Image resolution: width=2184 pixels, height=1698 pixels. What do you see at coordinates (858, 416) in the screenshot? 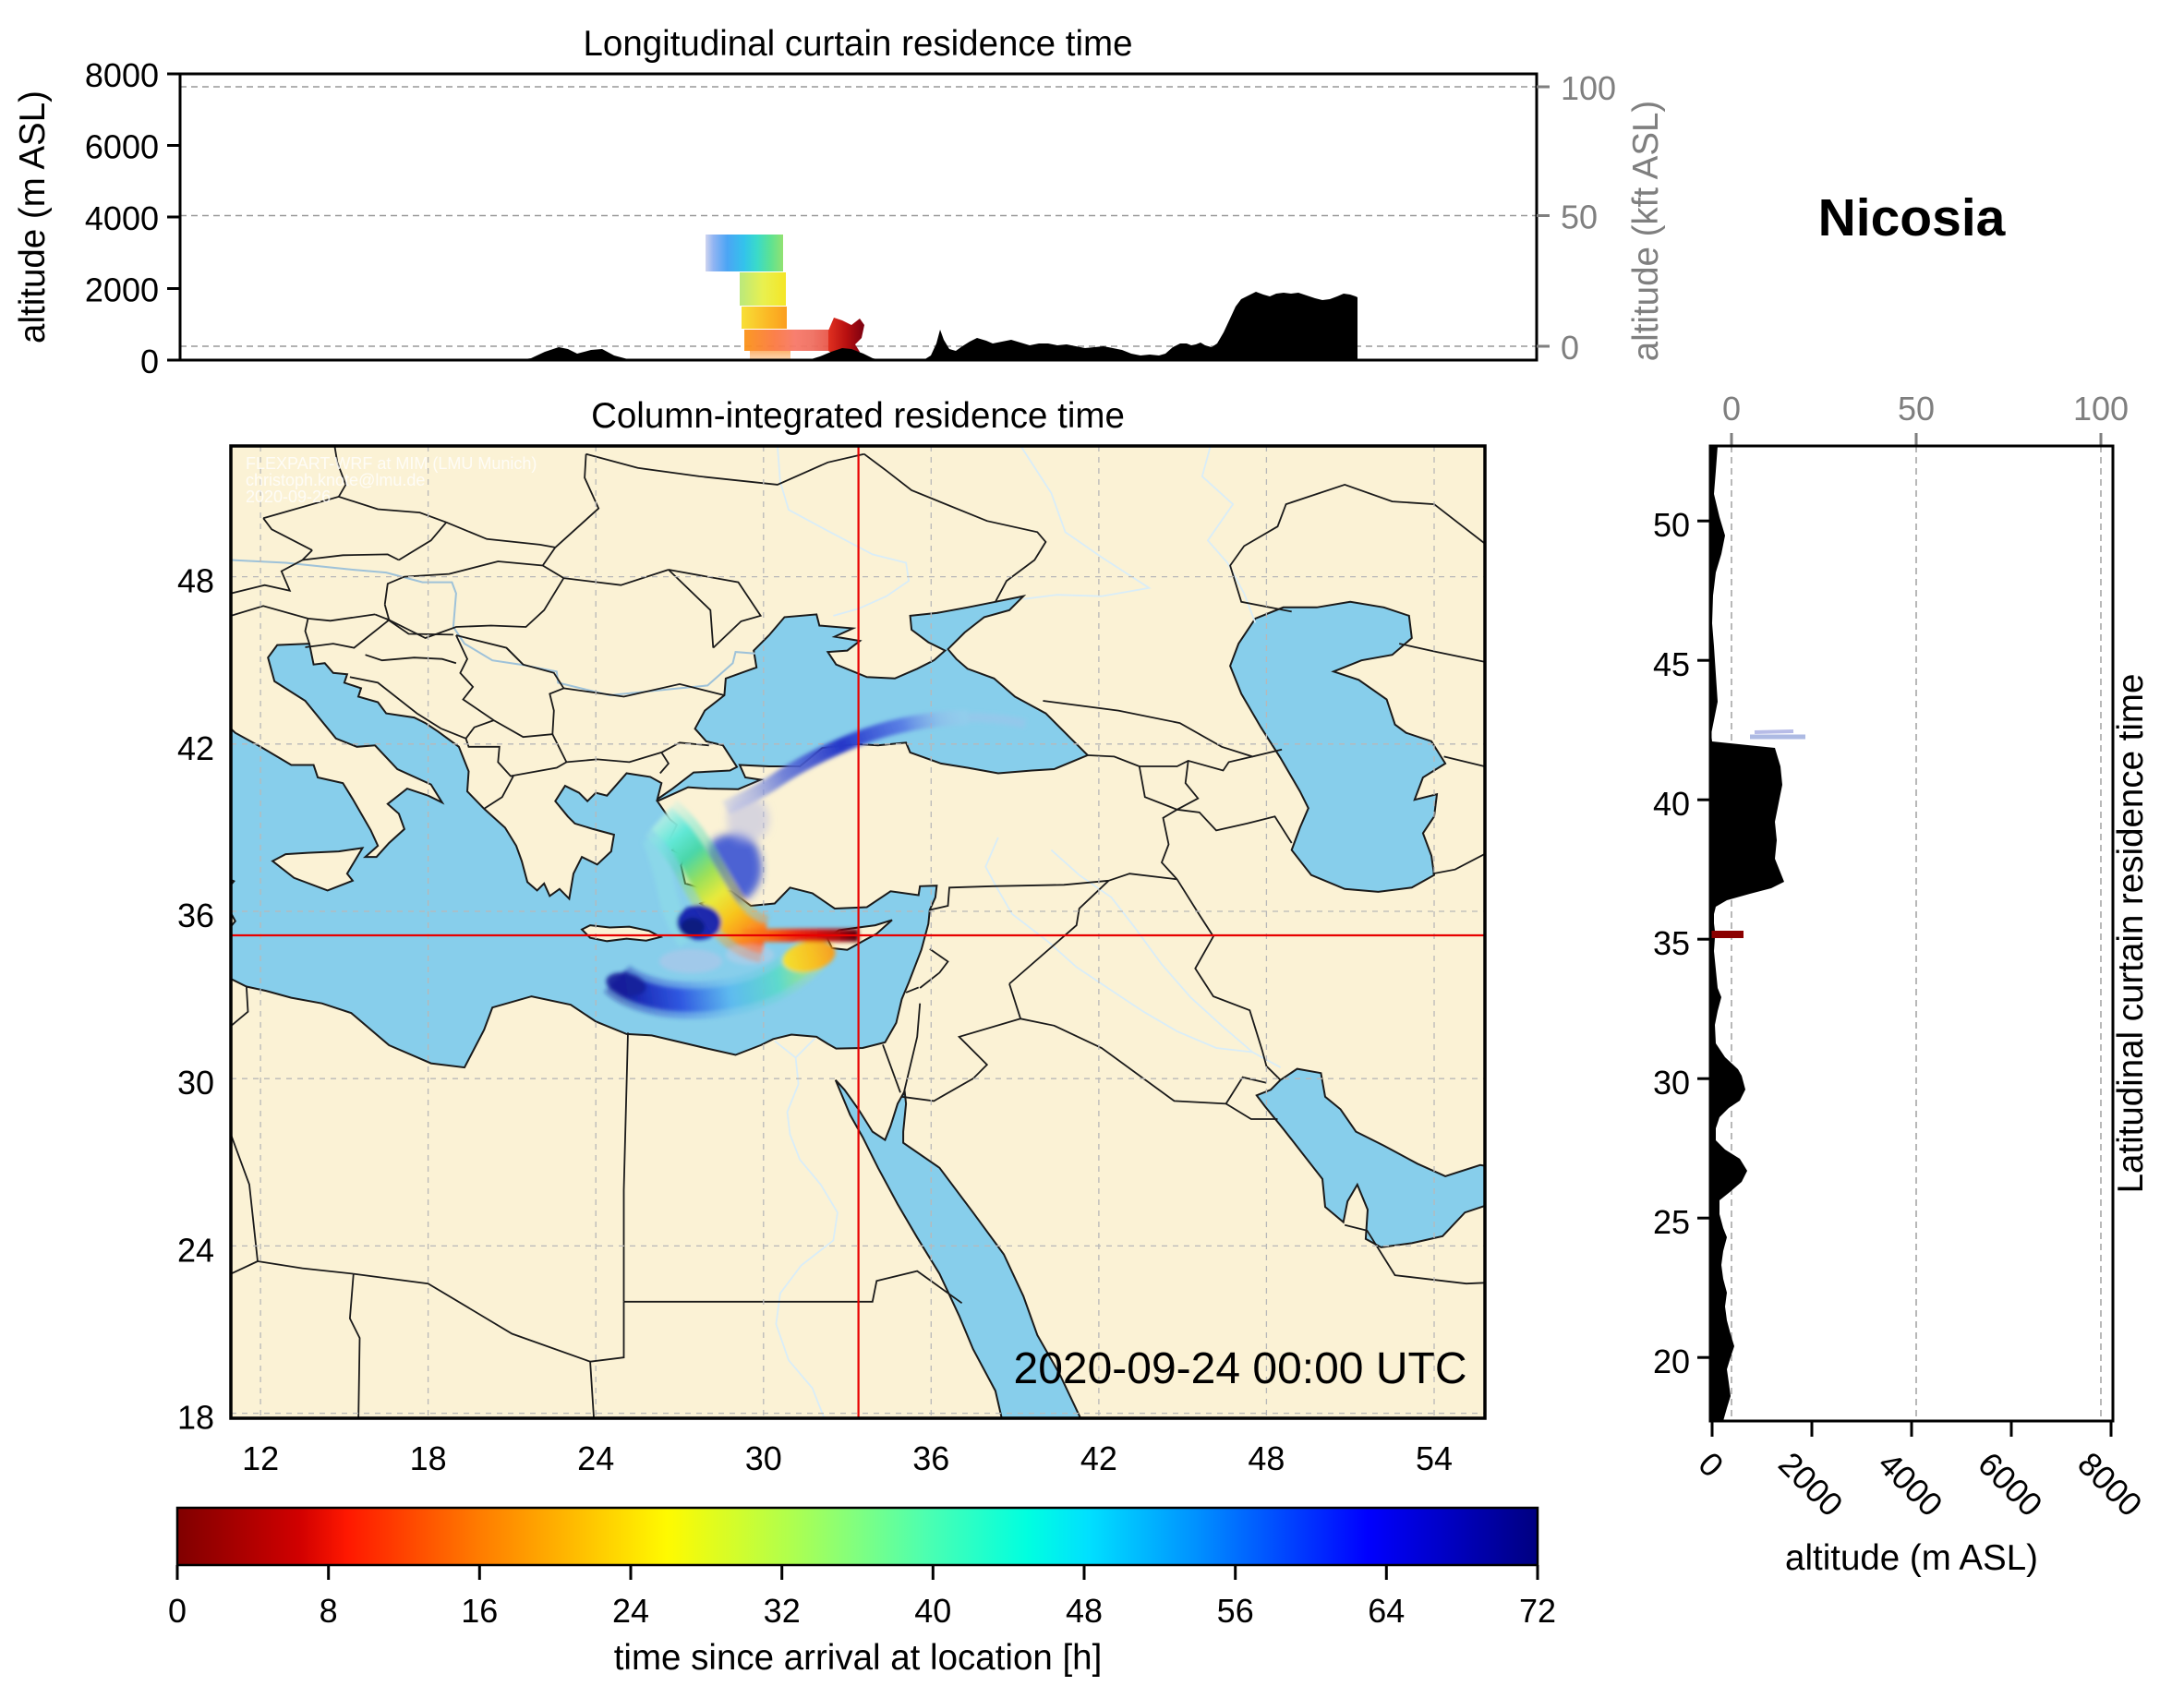
I see `svg-text:Column-integrated residence ti: Column-integrated residence time` at bounding box center [858, 416].